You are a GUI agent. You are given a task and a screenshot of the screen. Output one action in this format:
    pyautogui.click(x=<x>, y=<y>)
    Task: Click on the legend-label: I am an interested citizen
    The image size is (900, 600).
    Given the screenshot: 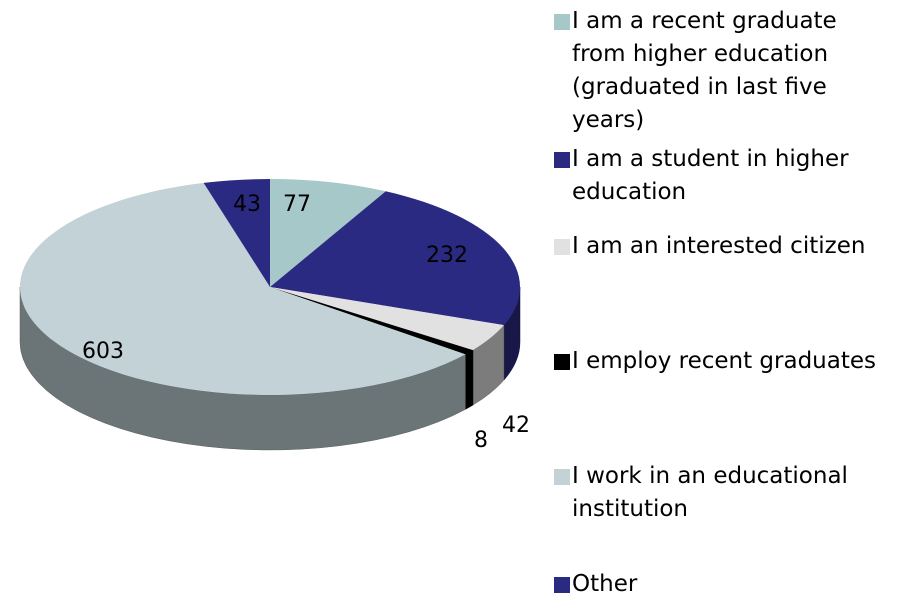 What is the action you would take?
    pyautogui.click(x=719, y=246)
    